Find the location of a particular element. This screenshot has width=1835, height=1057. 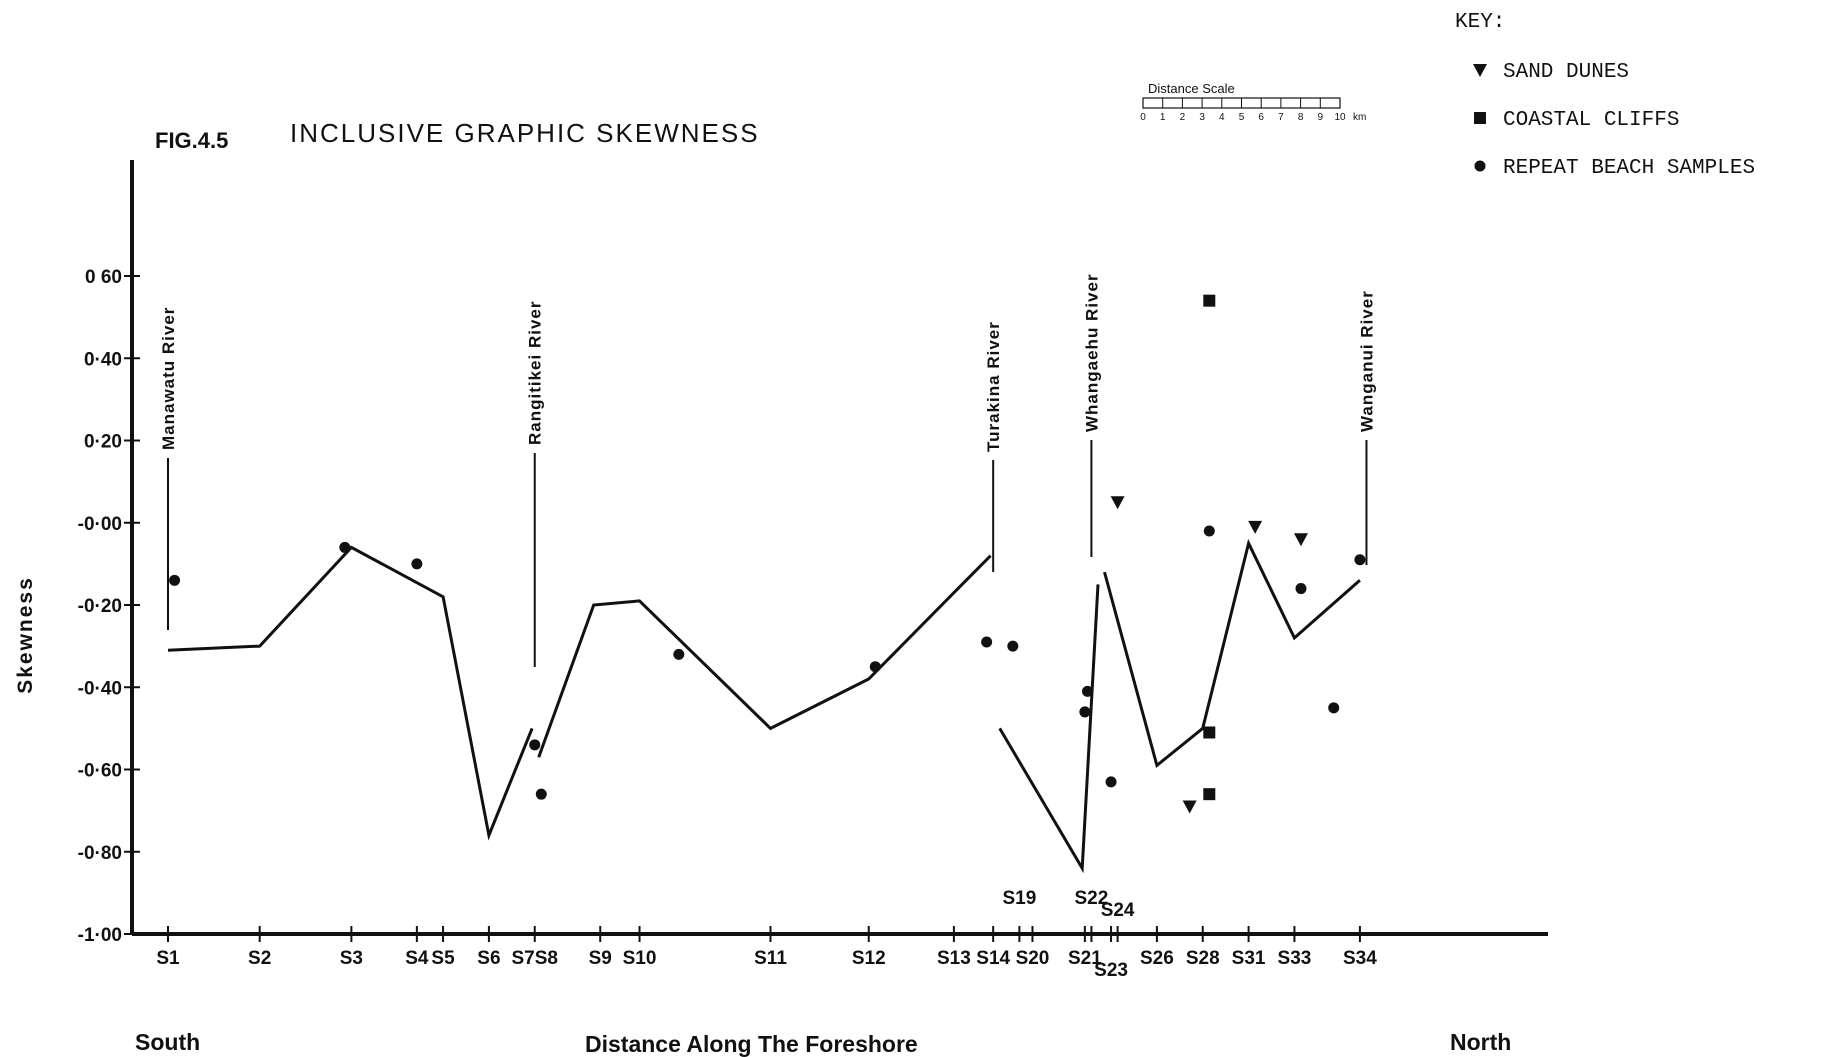

legend-label: SAND DUNES is located at coordinates (1566, 72).